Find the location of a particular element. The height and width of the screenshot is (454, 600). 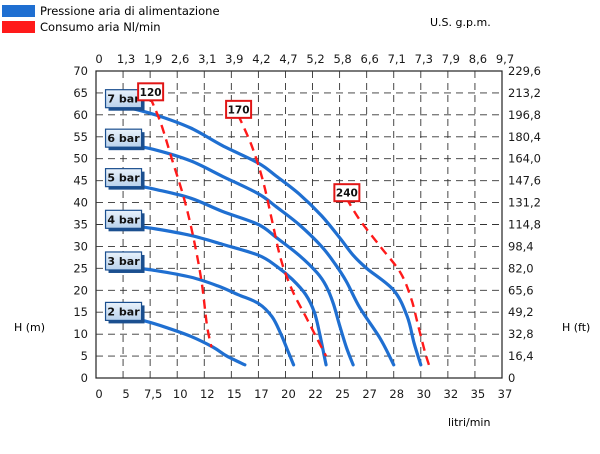

x-tick-bottom: 12 is located at coordinates (207, 394).